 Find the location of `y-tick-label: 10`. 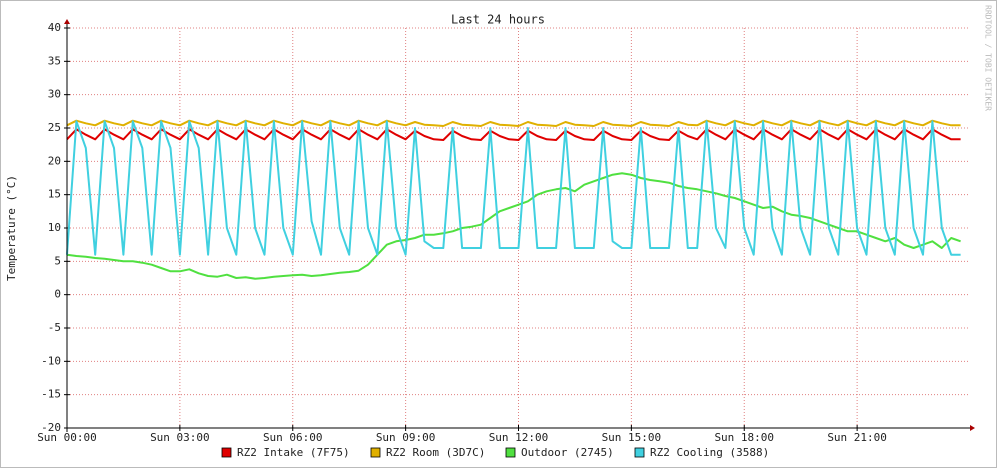

y-tick-label: 10 is located at coordinates (54, 227).